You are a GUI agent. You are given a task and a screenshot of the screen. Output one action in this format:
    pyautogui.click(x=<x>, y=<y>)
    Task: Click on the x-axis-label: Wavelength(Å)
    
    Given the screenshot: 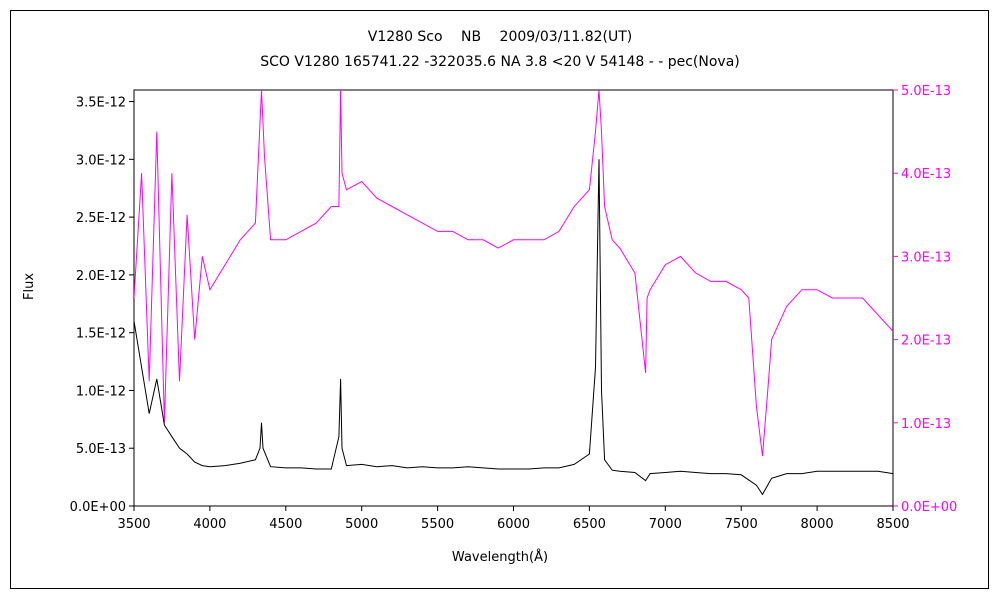 What is the action you would take?
    pyautogui.click(x=500, y=557)
    